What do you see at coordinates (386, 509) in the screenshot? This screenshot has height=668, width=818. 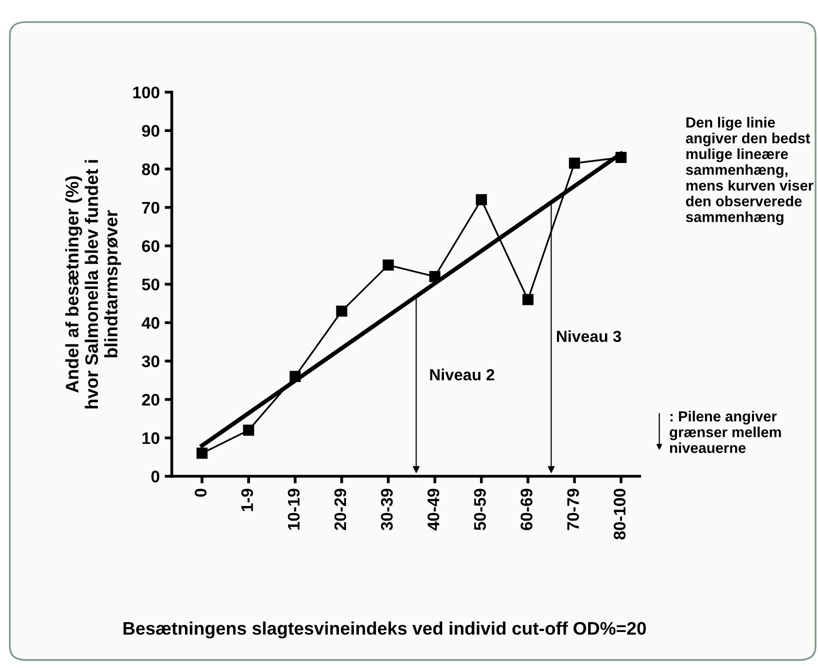 I see `x-tick-label: 30-39` at bounding box center [386, 509].